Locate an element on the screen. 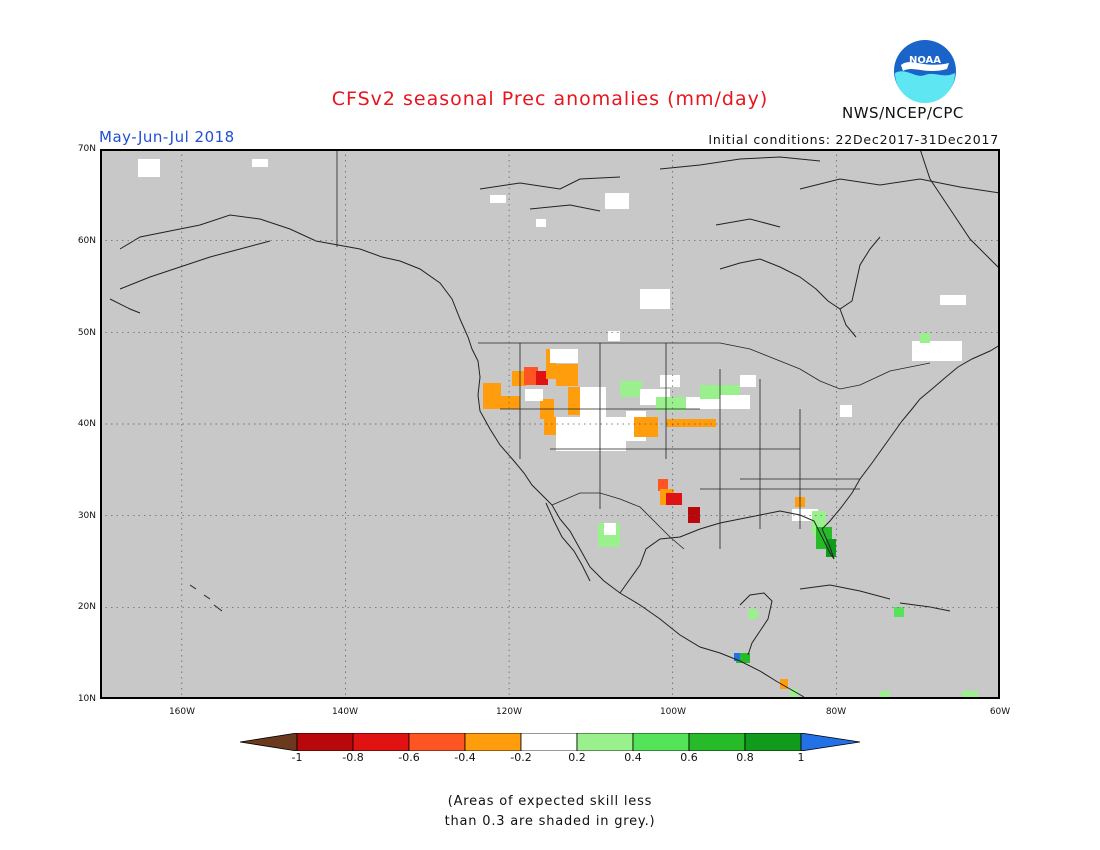 The image size is (1100, 850). lon-label-160w: 160W is located at coordinates (182, 712).